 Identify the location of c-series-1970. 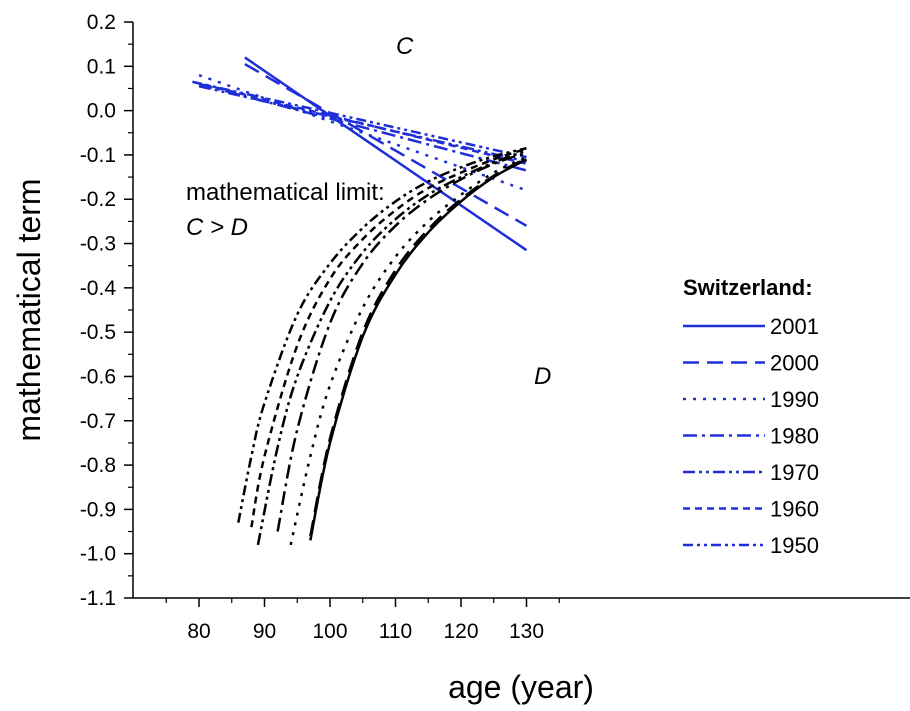
(362, 124).